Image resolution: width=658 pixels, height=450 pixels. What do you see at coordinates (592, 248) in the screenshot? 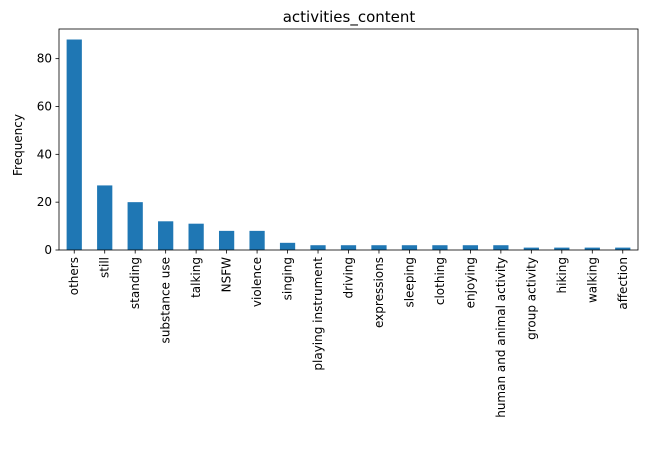
I see `bar-walking` at bounding box center [592, 248].